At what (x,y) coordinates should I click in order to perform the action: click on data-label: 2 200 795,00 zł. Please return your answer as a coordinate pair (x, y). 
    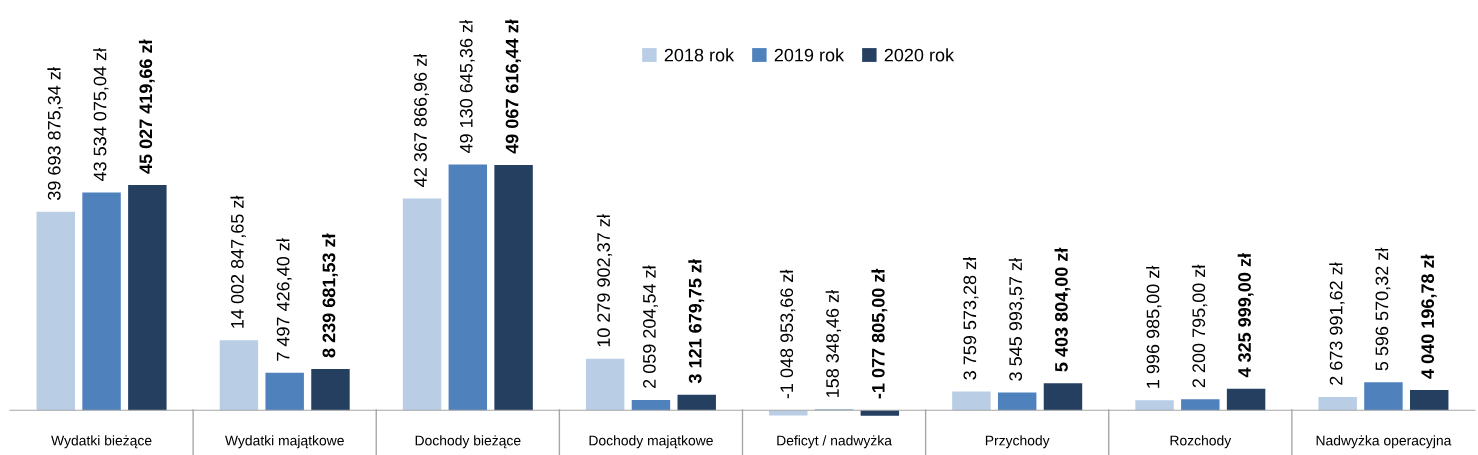
    Looking at the image, I should click on (1199, 326).